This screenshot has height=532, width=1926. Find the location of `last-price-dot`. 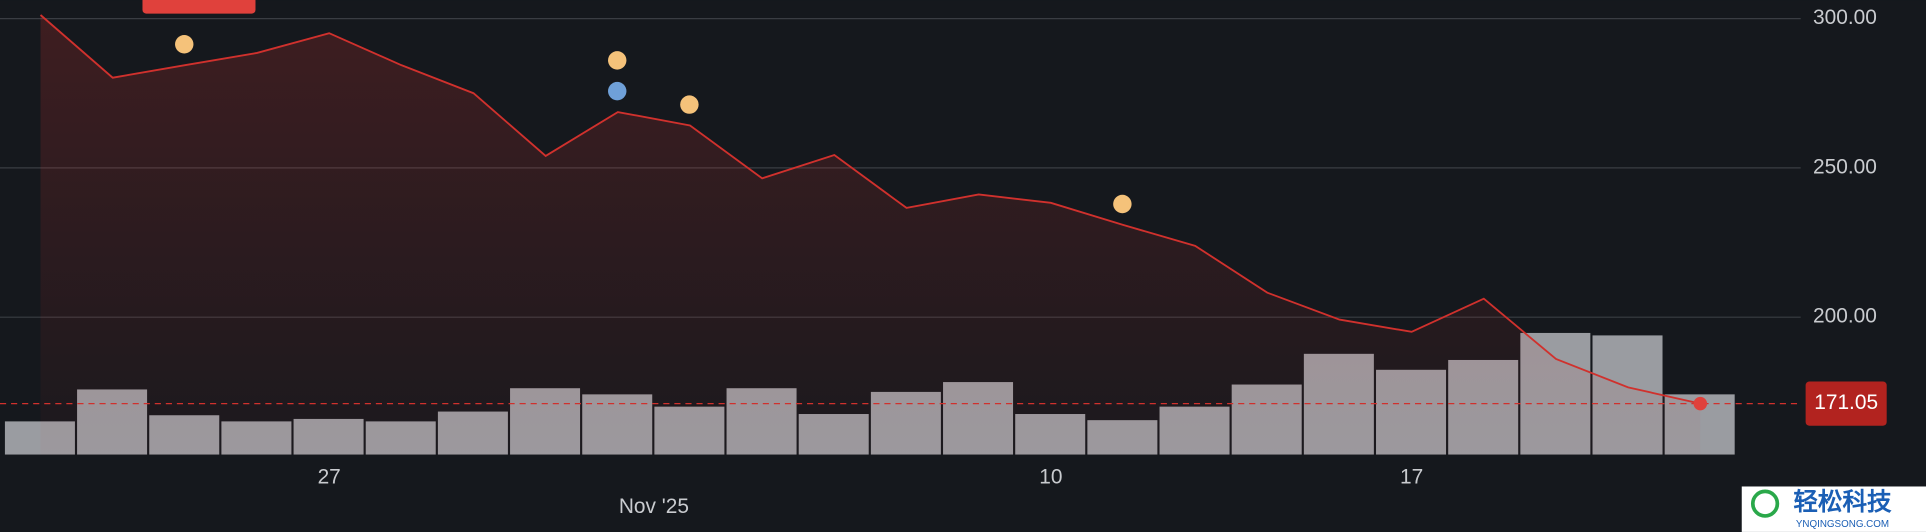

last-price-dot is located at coordinates (1700, 403).